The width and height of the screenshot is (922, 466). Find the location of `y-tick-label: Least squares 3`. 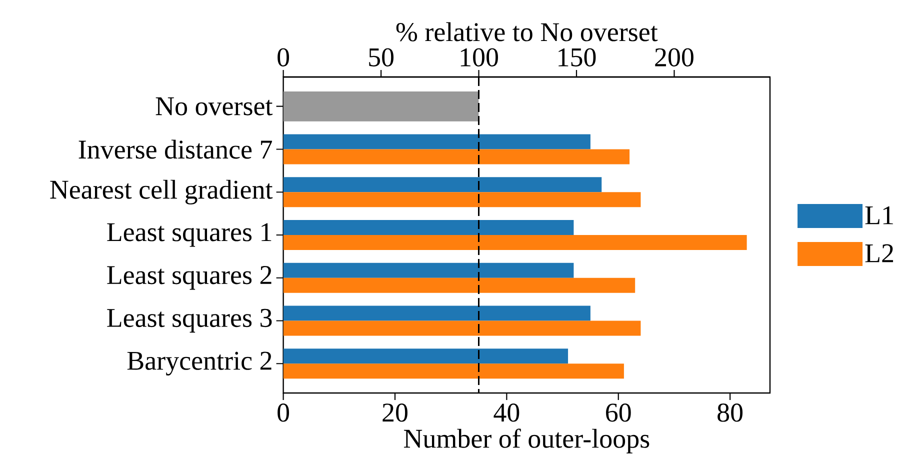

y-tick-label: Least squares 3 is located at coordinates (189, 320).